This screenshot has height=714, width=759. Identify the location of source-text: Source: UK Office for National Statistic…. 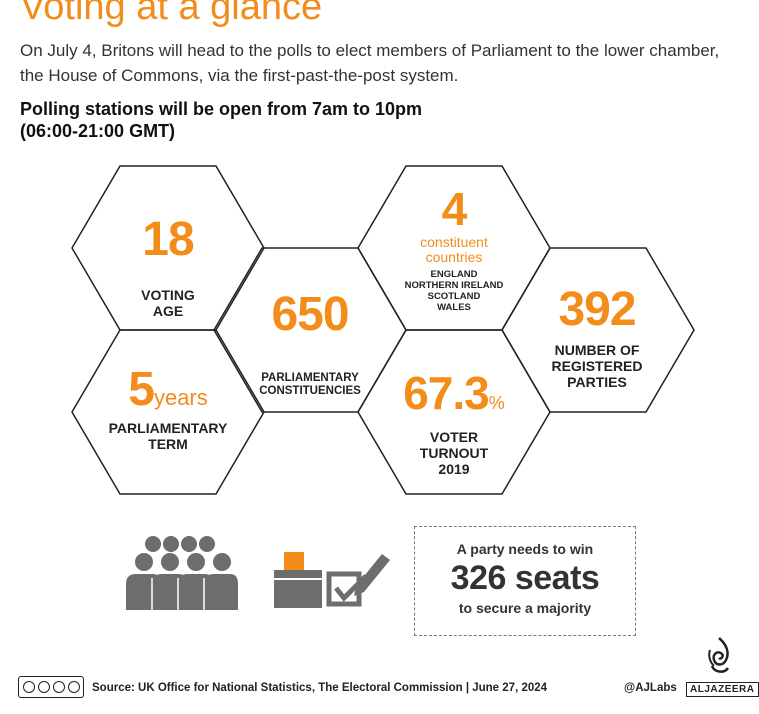
(320, 688).